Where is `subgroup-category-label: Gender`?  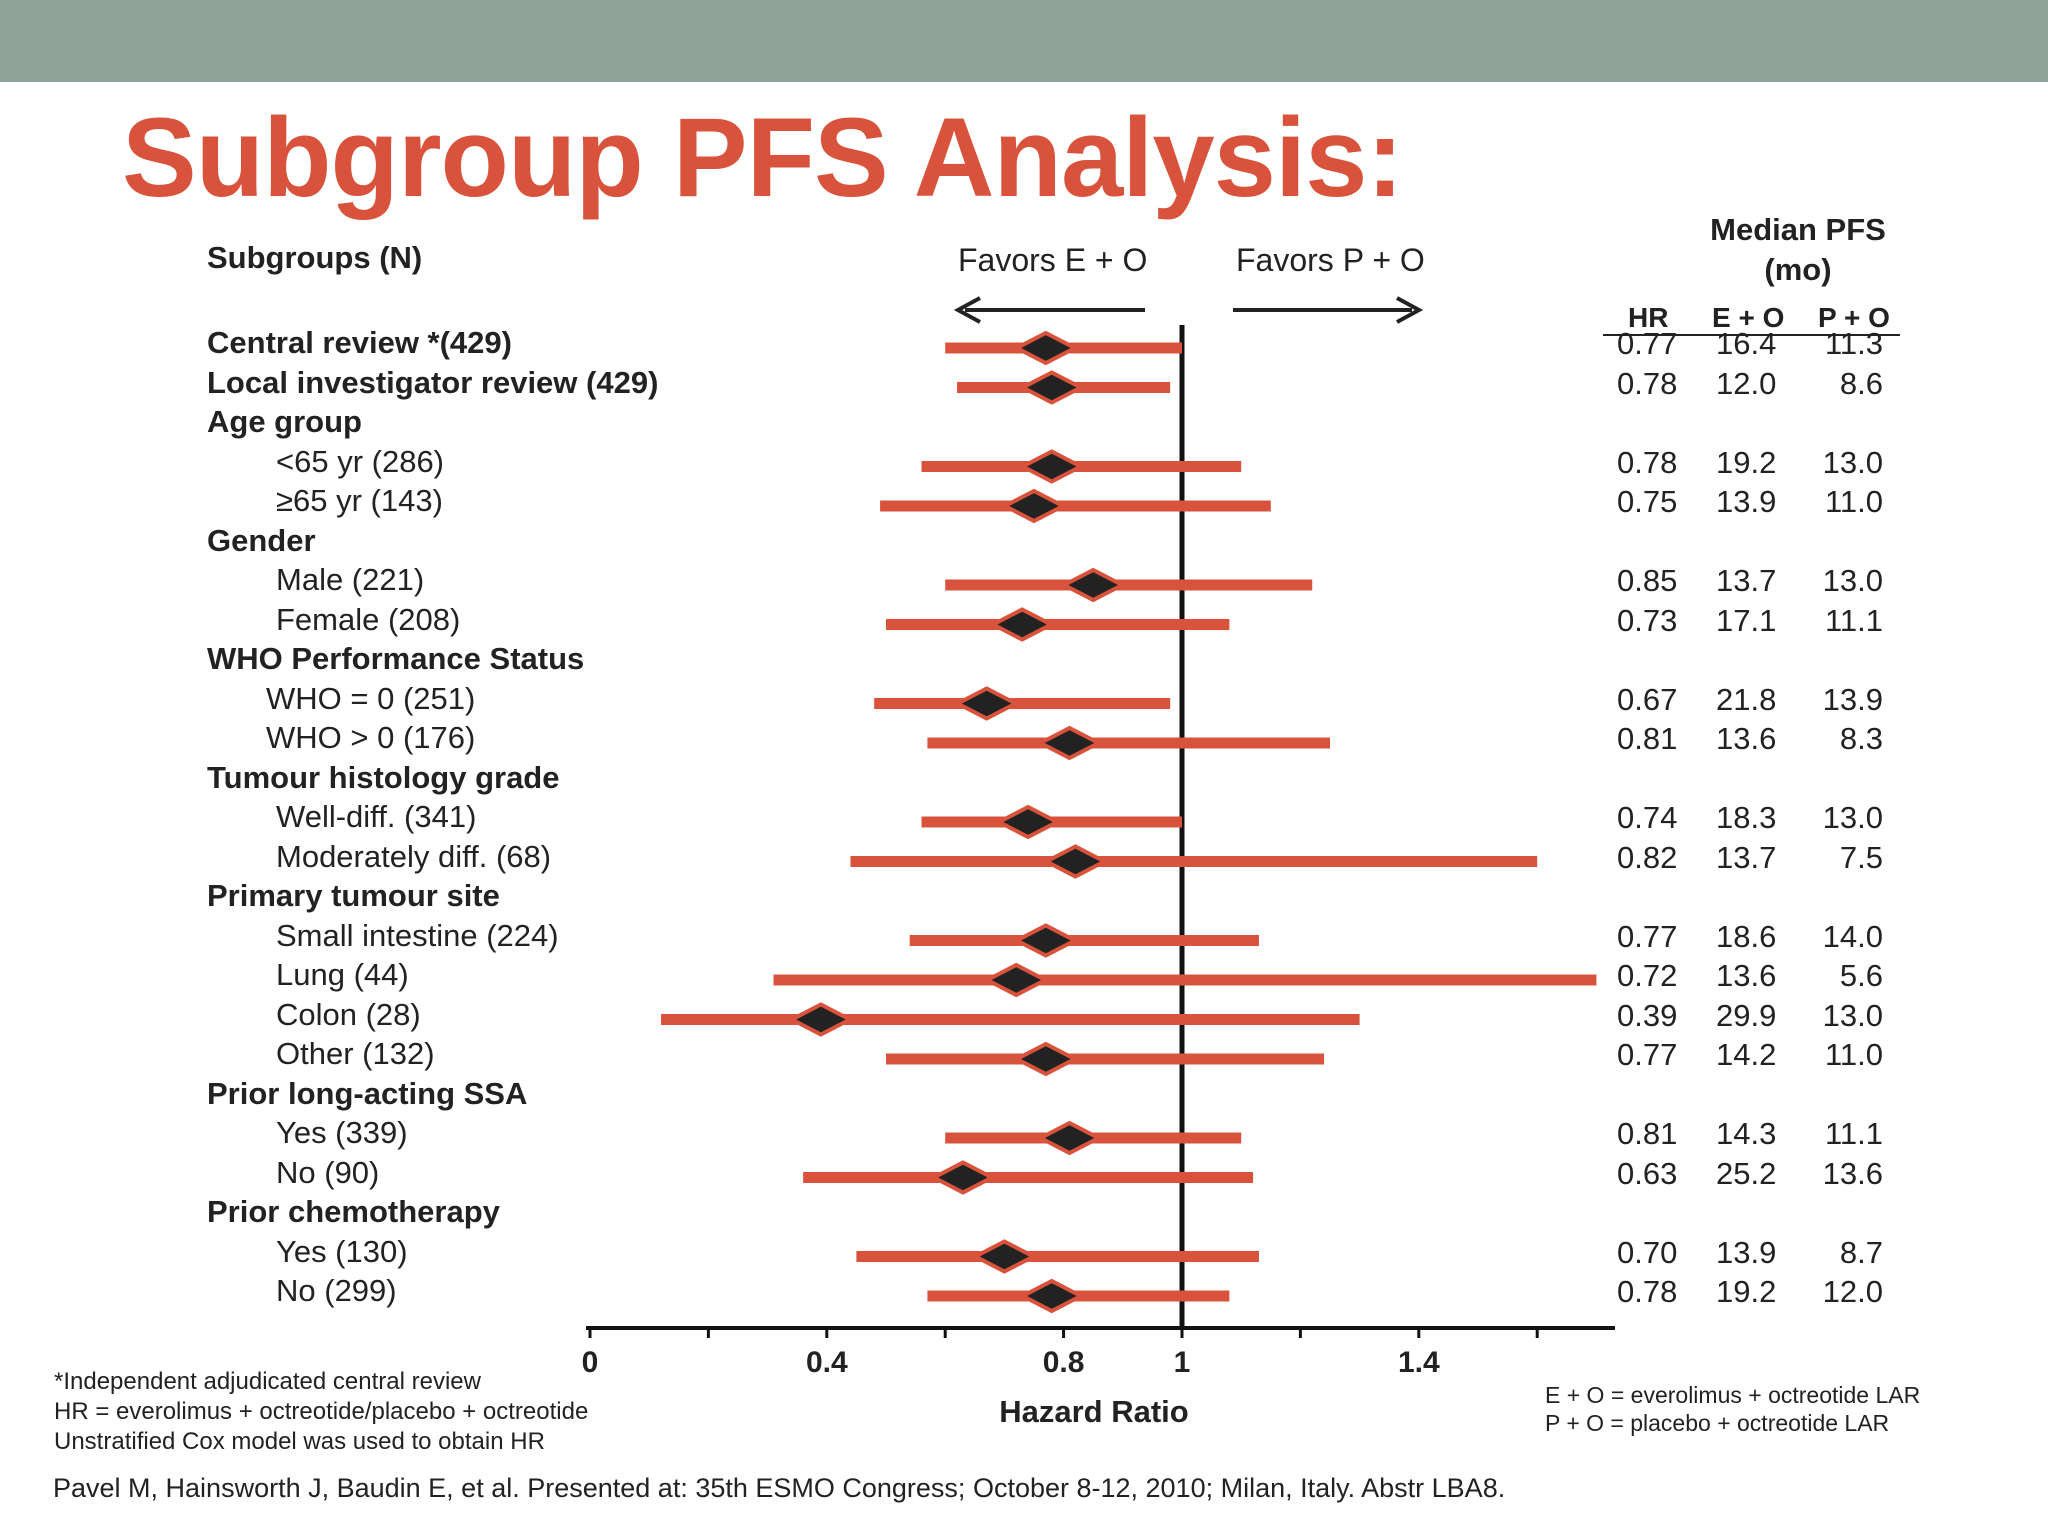
subgroup-category-label: Gender is located at coordinates (261, 540).